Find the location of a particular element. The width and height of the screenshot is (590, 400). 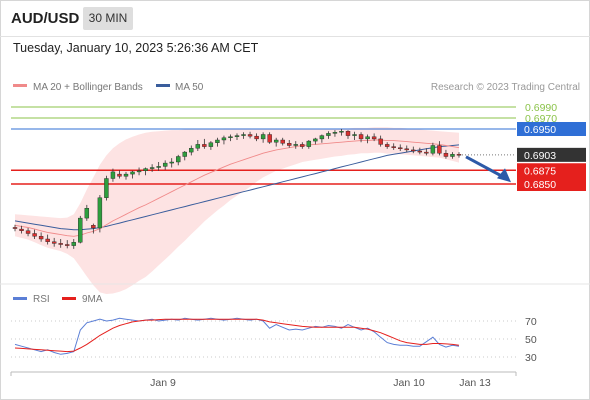

projection-arrow-head is located at coordinates (504, 175).